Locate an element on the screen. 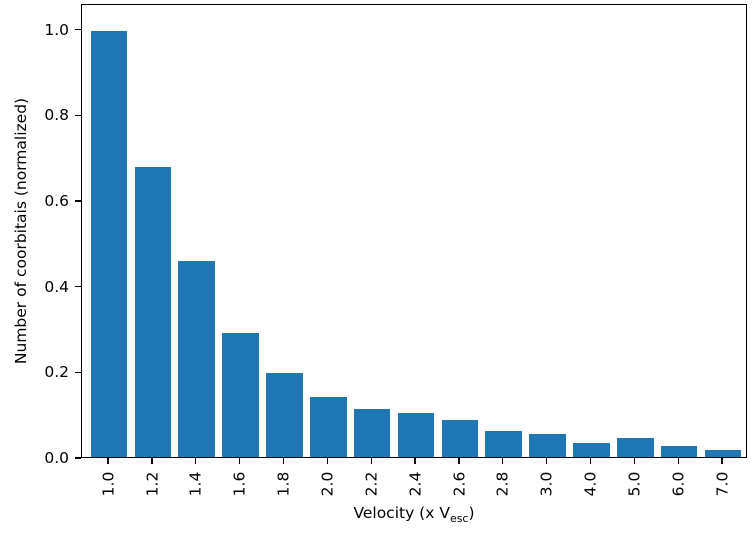 The width and height of the screenshot is (755, 538). x-tick-label: 1.6 is located at coordinates (239, 484).